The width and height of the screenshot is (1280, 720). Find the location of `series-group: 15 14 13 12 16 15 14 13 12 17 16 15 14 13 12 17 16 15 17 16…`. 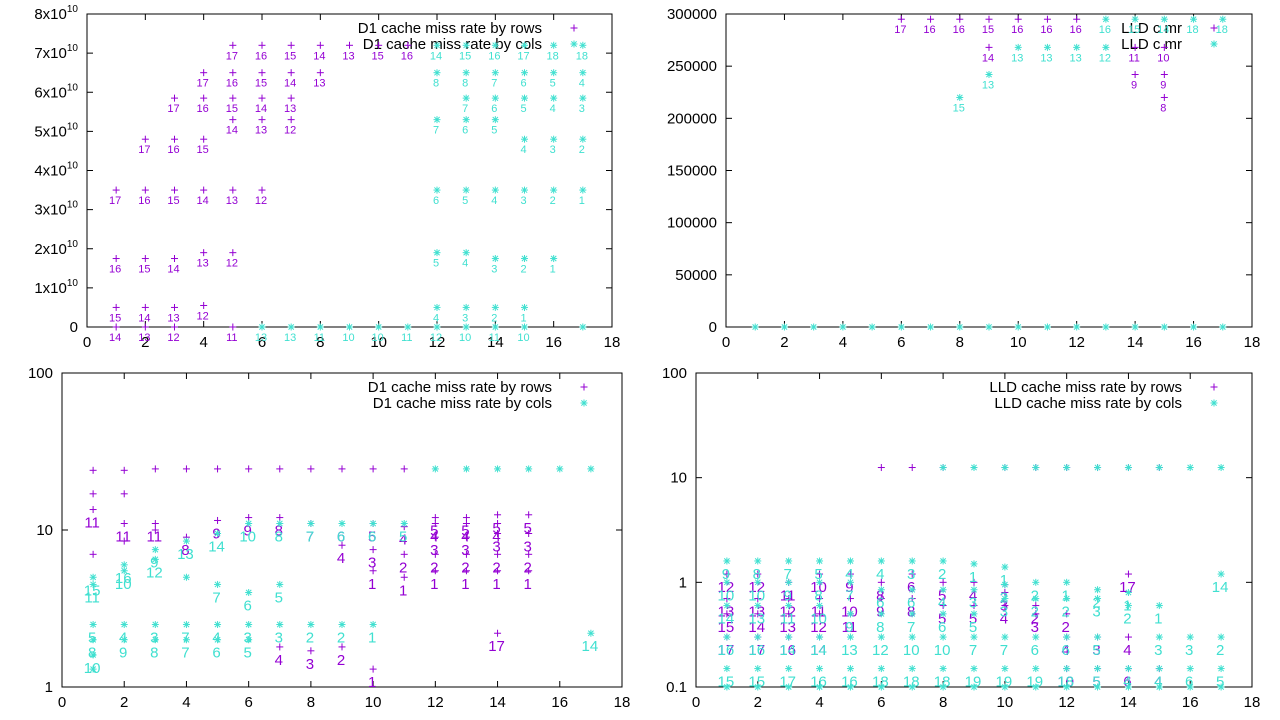

series-group: 15 14 13 12 16 15 14 13 12 17 16 15 14 13 12 17 16 15 17 16… is located at coordinates (261, 192).